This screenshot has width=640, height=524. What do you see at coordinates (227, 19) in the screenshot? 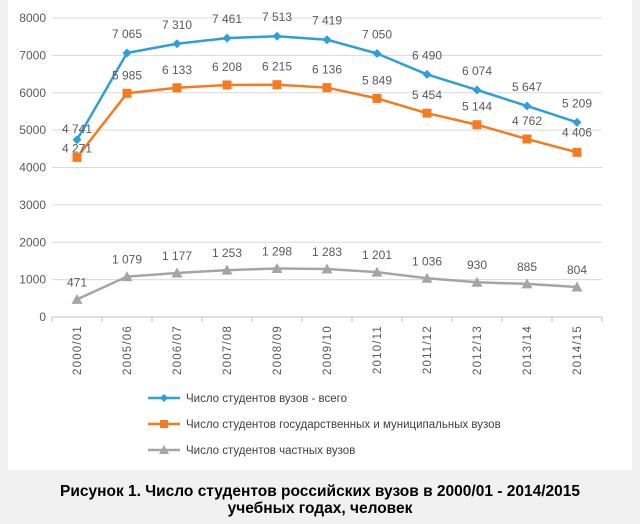
I see `data-label: 7 461` at bounding box center [227, 19].